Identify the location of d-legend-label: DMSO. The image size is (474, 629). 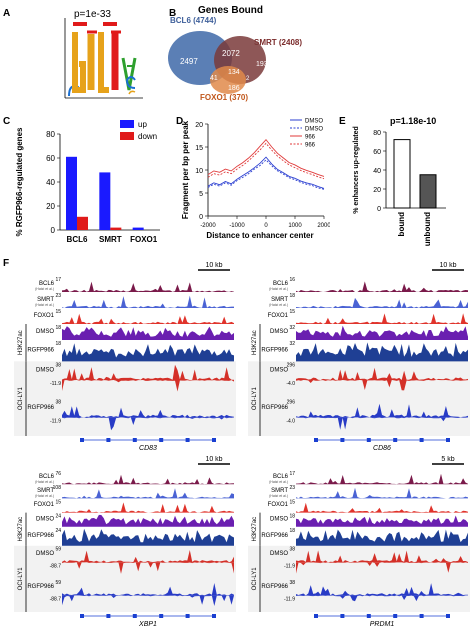
(314, 130).